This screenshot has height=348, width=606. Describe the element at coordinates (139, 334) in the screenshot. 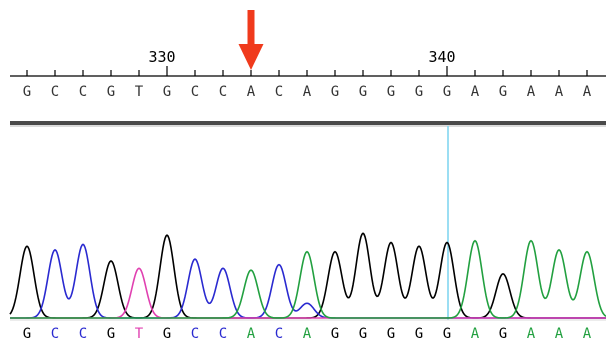

I see `bottom-base-call: T` at that location.